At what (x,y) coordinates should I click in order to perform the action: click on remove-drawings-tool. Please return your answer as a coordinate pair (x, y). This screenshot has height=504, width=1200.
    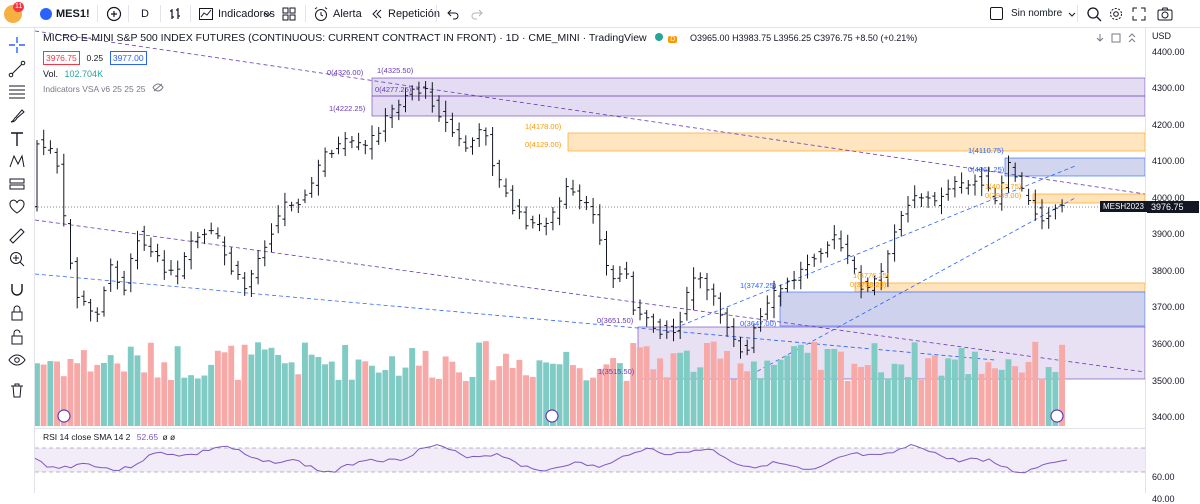
    Looking at the image, I should click on (17, 390).